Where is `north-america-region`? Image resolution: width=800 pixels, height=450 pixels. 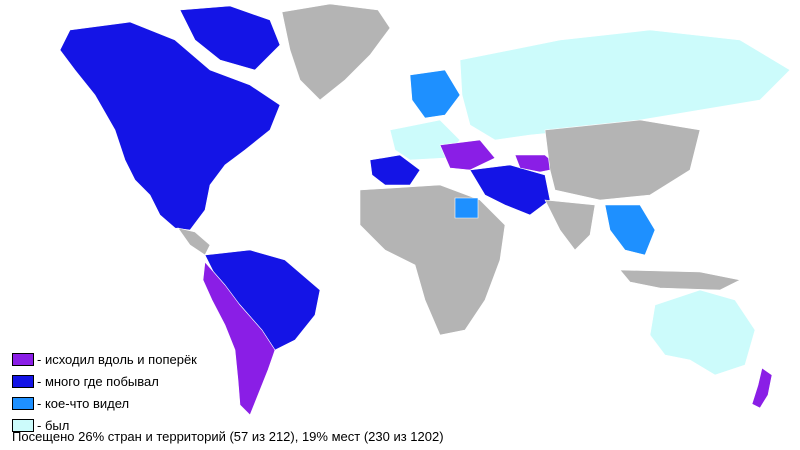 north-america-region is located at coordinates (170, 126).